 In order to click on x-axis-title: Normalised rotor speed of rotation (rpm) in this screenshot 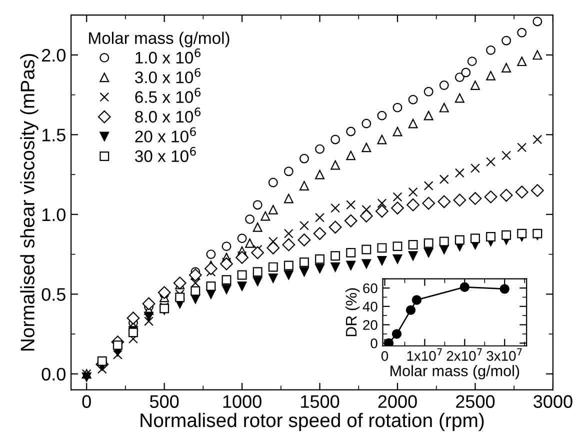, I will do `click(312, 422)`.